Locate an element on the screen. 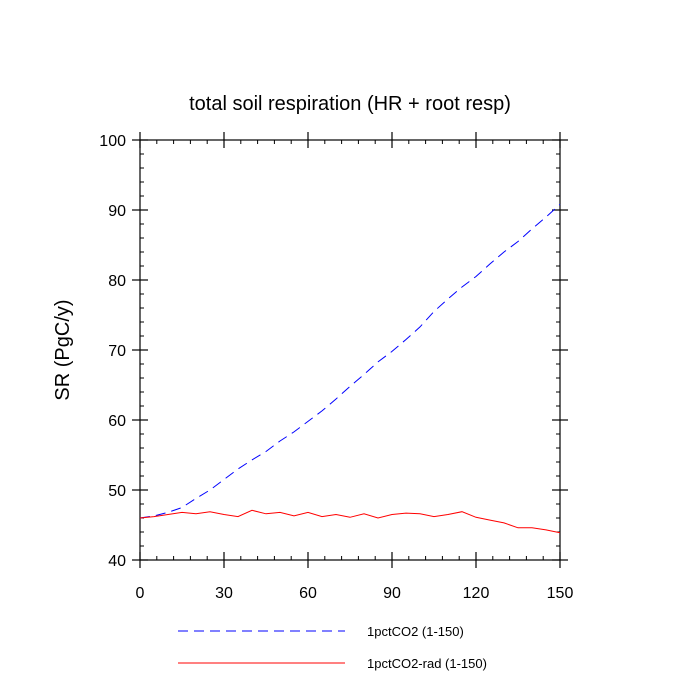 The height and width of the screenshot is (700, 700). x-tick-label: 60 is located at coordinates (308, 593).